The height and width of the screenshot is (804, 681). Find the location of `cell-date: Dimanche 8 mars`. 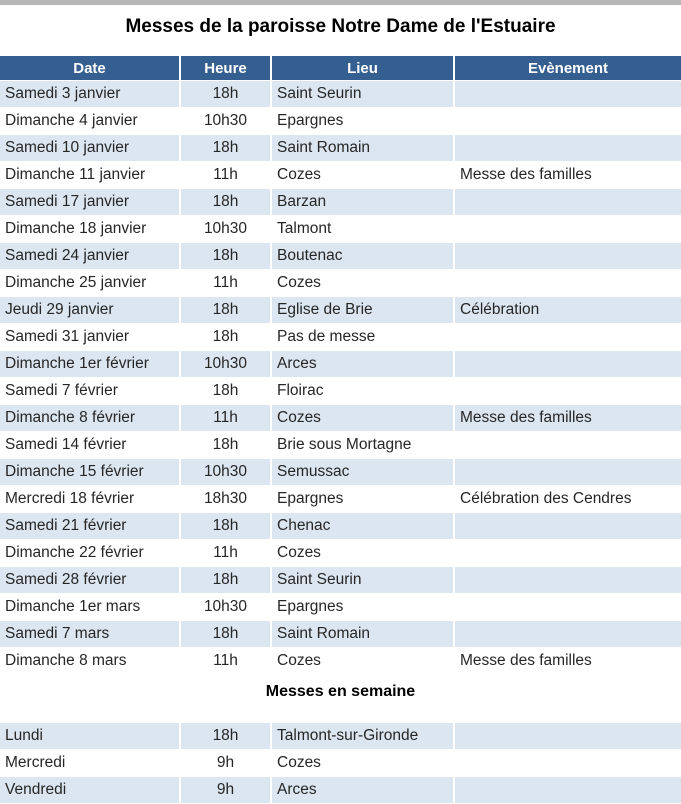

cell-date: Dimanche 8 mars is located at coordinates (90, 661).